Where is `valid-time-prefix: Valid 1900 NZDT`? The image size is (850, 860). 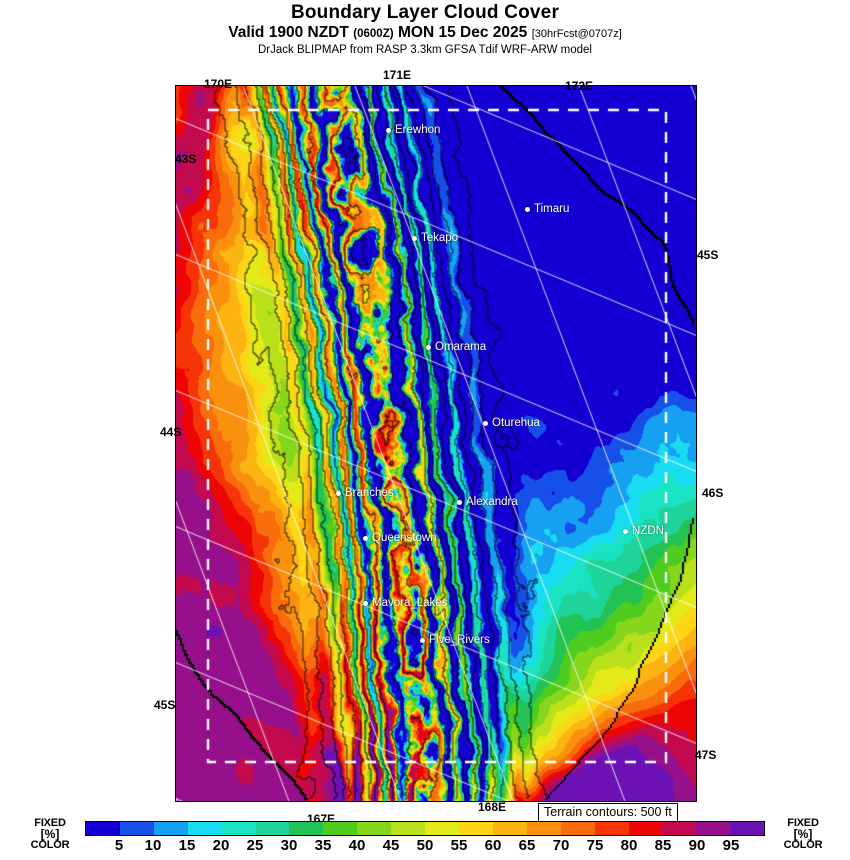 valid-time-prefix: Valid 1900 NZDT is located at coordinates (288, 32).